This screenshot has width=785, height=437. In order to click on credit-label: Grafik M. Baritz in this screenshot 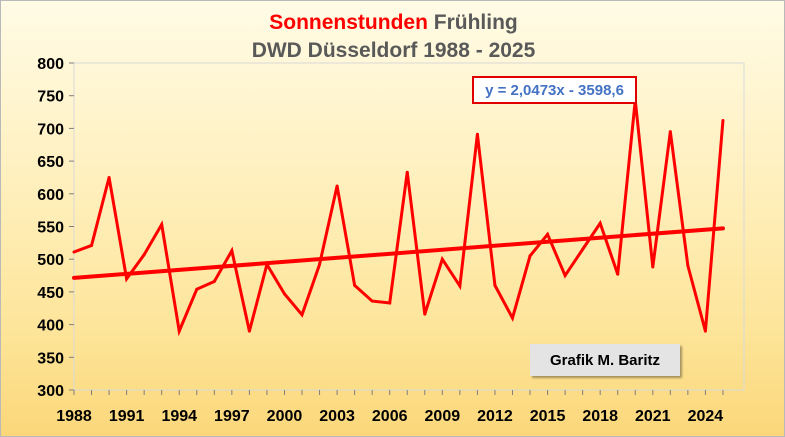, I will do `click(605, 360)`.